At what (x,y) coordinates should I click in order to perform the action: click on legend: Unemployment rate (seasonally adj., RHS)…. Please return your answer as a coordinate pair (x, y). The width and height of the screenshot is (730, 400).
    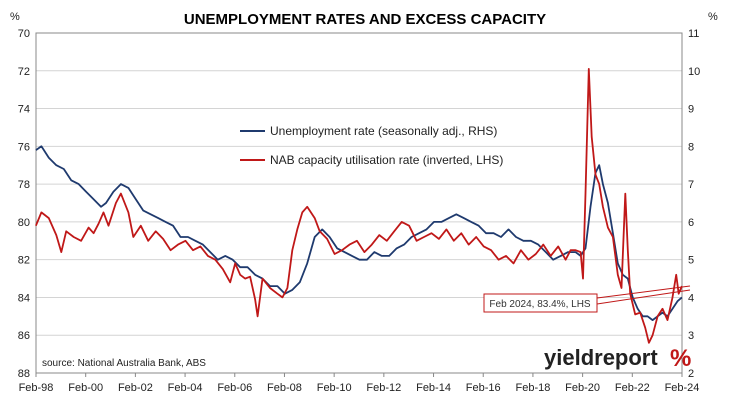
    Looking at the image, I should click on (371, 145).